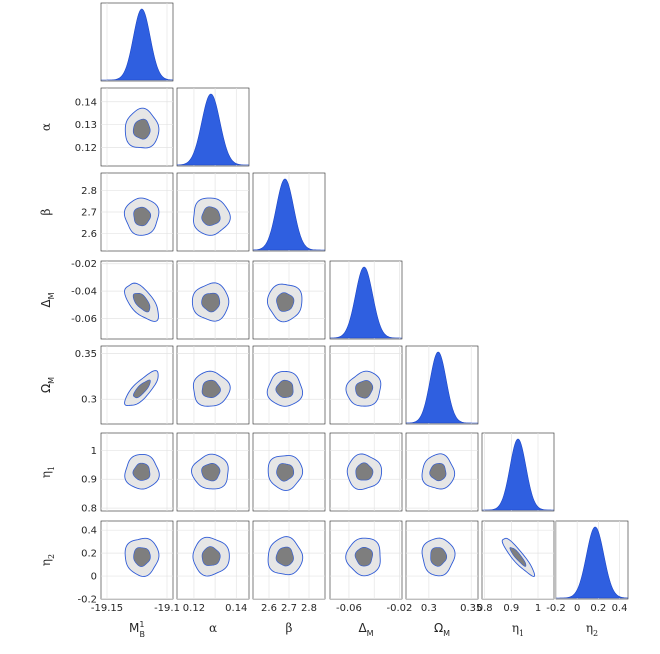 This screenshot has height=654, width=660. I want to click on panel-OmegaM-OmegaM, so click(442, 385).